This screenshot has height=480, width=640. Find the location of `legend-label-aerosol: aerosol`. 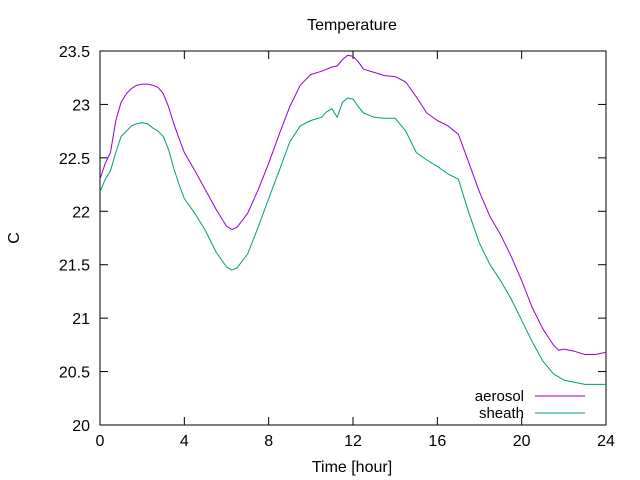

legend-label-aerosol: aerosol is located at coordinates (499, 396).